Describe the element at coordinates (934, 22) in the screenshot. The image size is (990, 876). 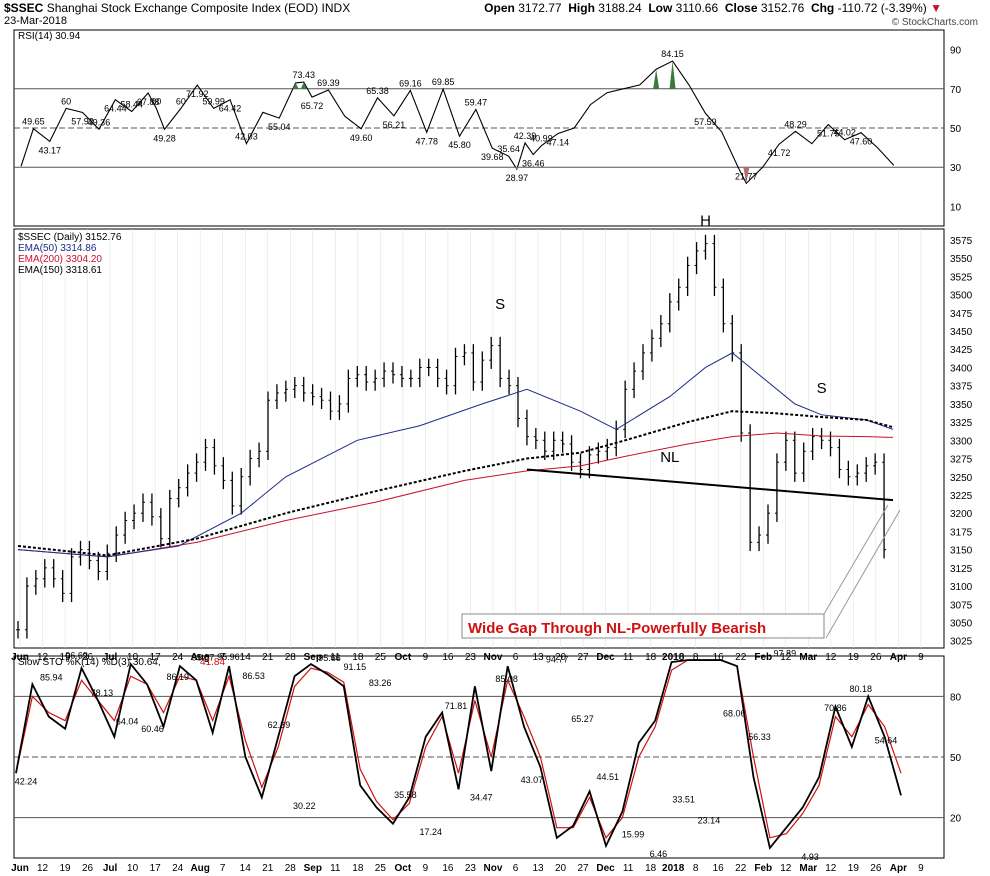
I see `watermark: © StockCharts.com` at that location.